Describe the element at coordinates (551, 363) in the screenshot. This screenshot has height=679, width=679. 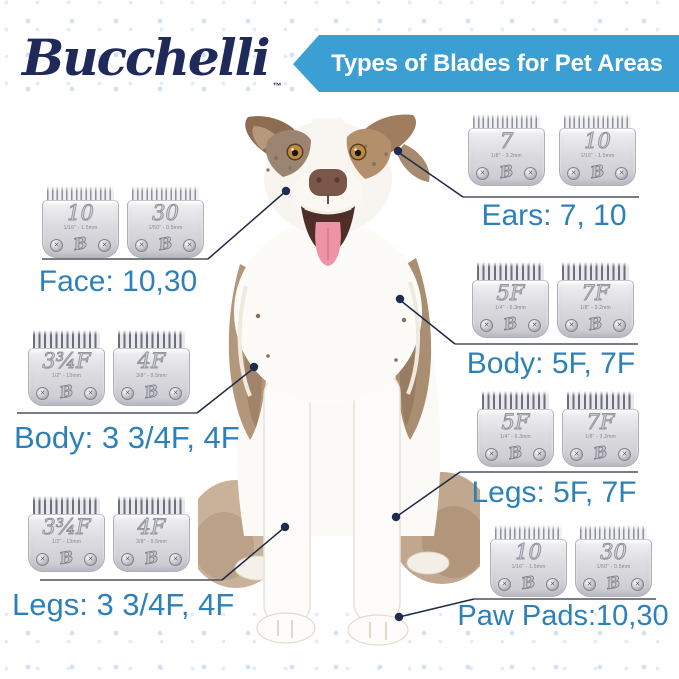
I see `label-body-right: Body: 5F, 7F` at that location.